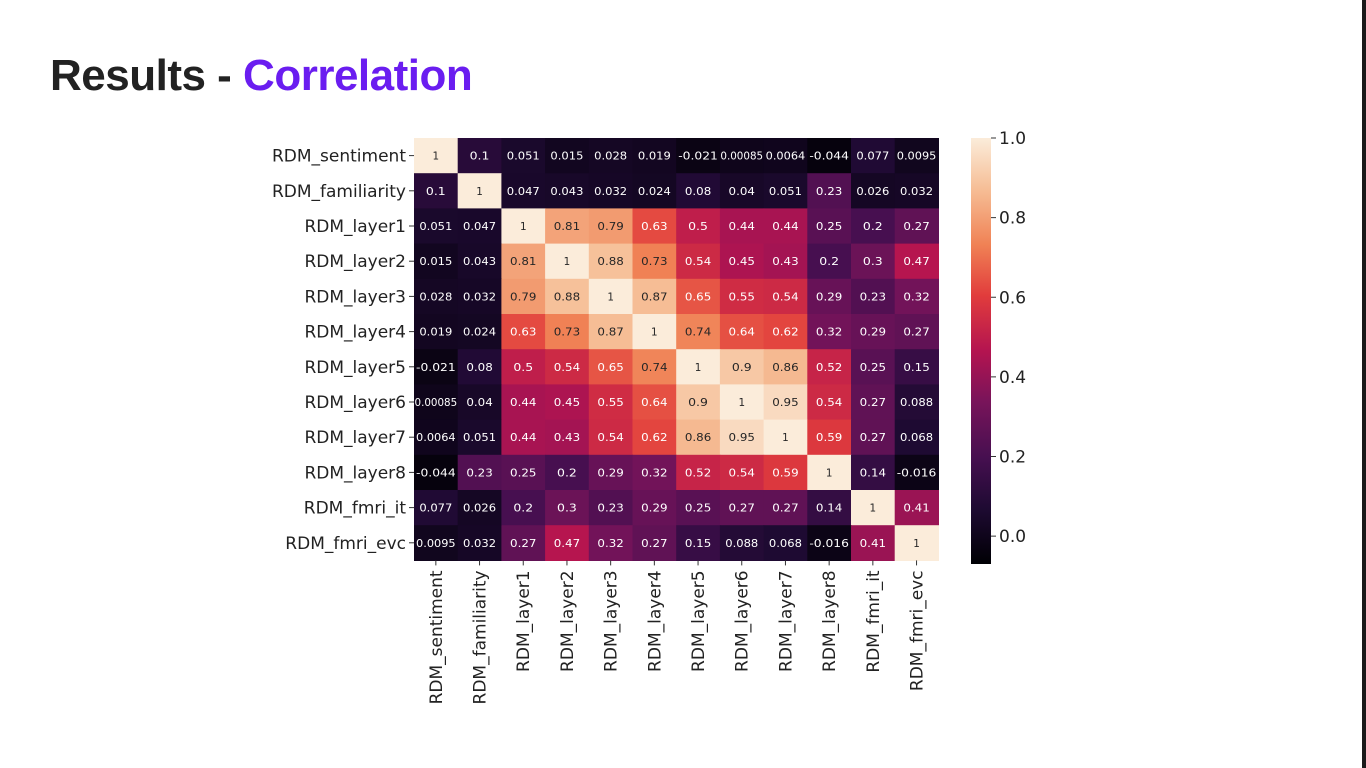 Image resolution: width=1366 pixels, height=768 pixels. I want to click on heatmap-cell-label: 0.15, so click(698, 543).